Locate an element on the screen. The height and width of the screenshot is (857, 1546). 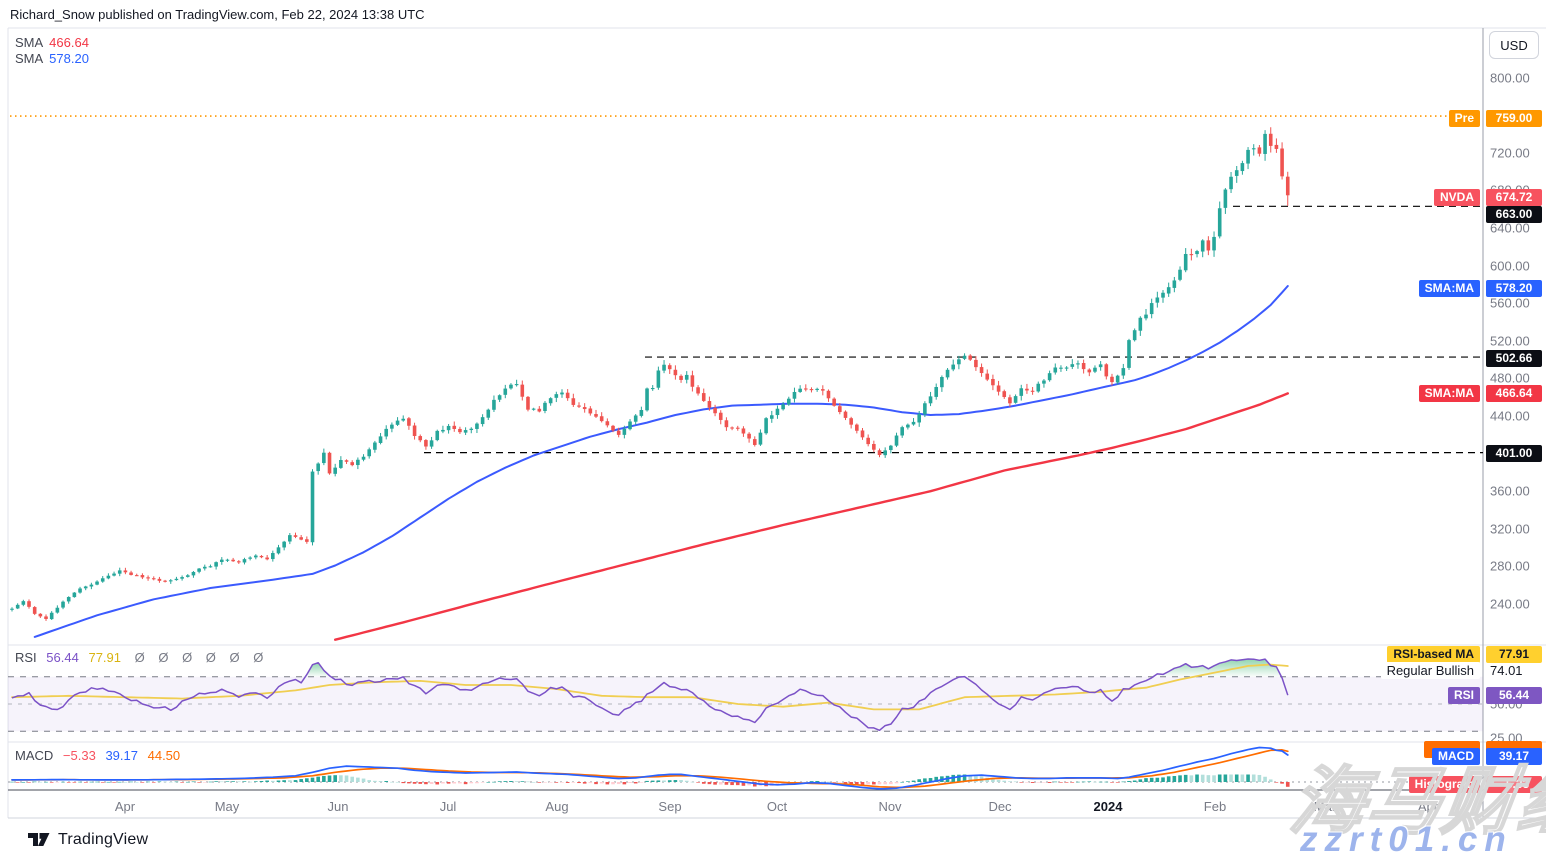
price-axis-tick: 320.00 is located at coordinates (1510, 529).